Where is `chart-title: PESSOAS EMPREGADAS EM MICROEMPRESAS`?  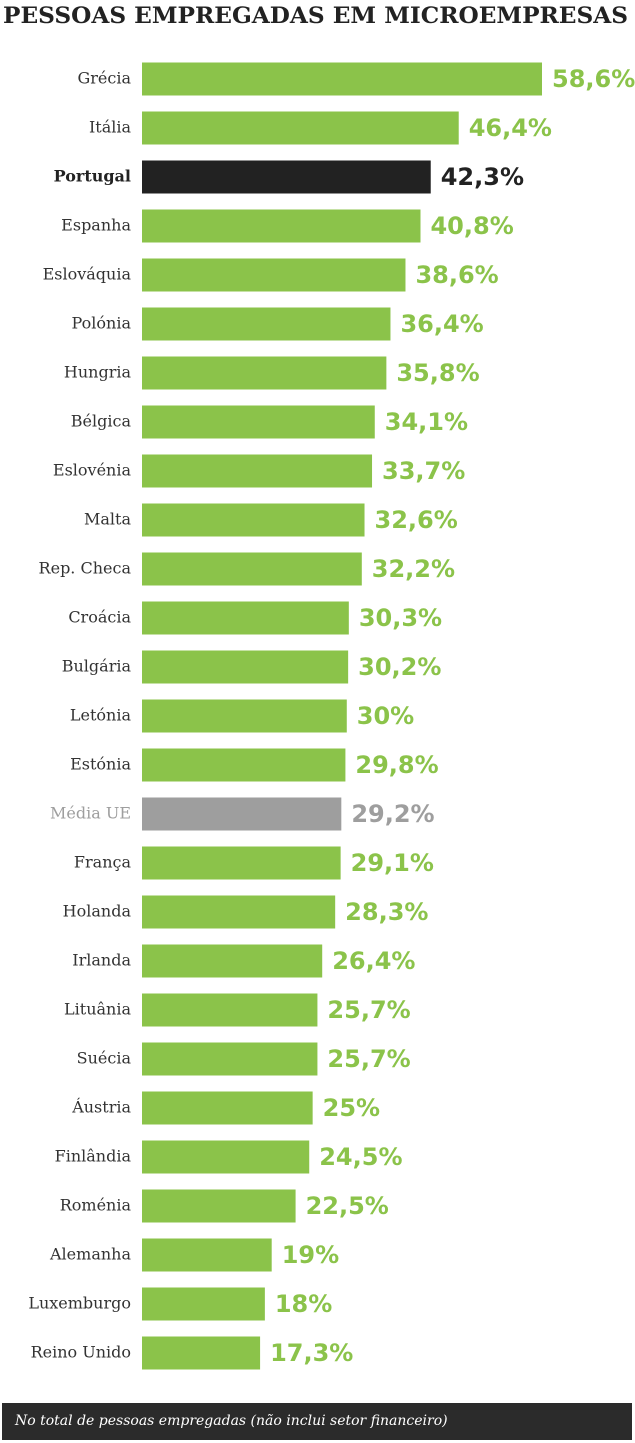 chart-title: PESSOAS EMPREGADAS EM MICROEMPRESAS is located at coordinates (315, 16).